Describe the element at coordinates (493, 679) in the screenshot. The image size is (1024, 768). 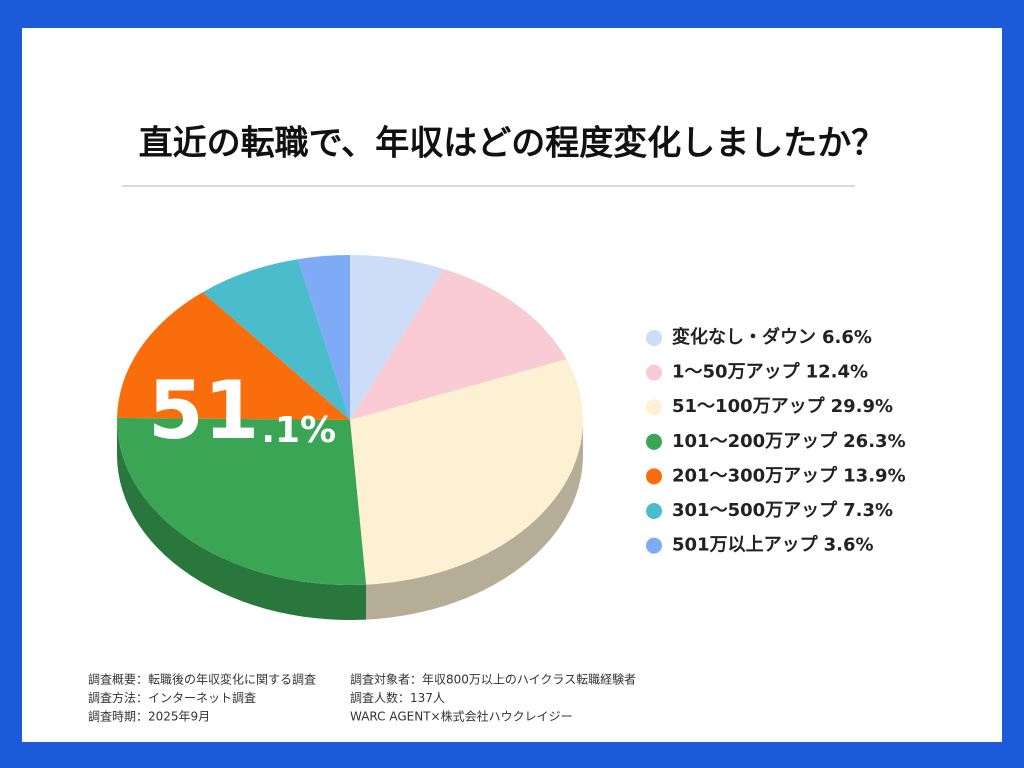
I see `footer-note: 調査対象者：年収800万以上のハイクラス転職経験者` at that location.